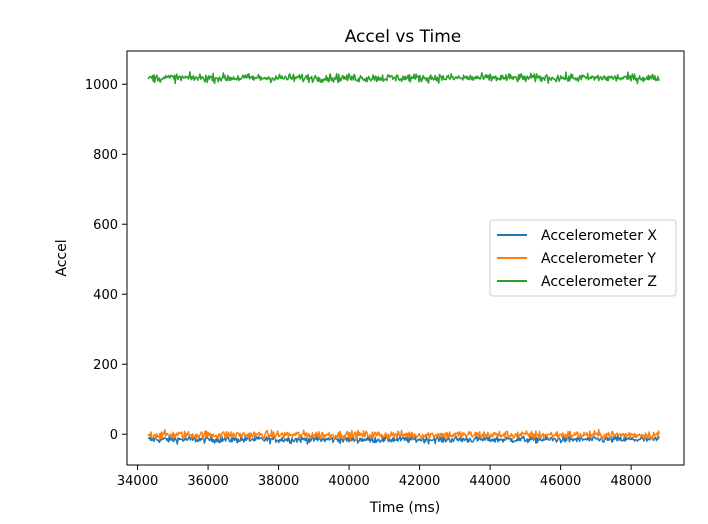 The height and width of the screenshot is (524, 708). I want to click on y-axis: 0 200 400 600 800 1000, so click(106, 260).